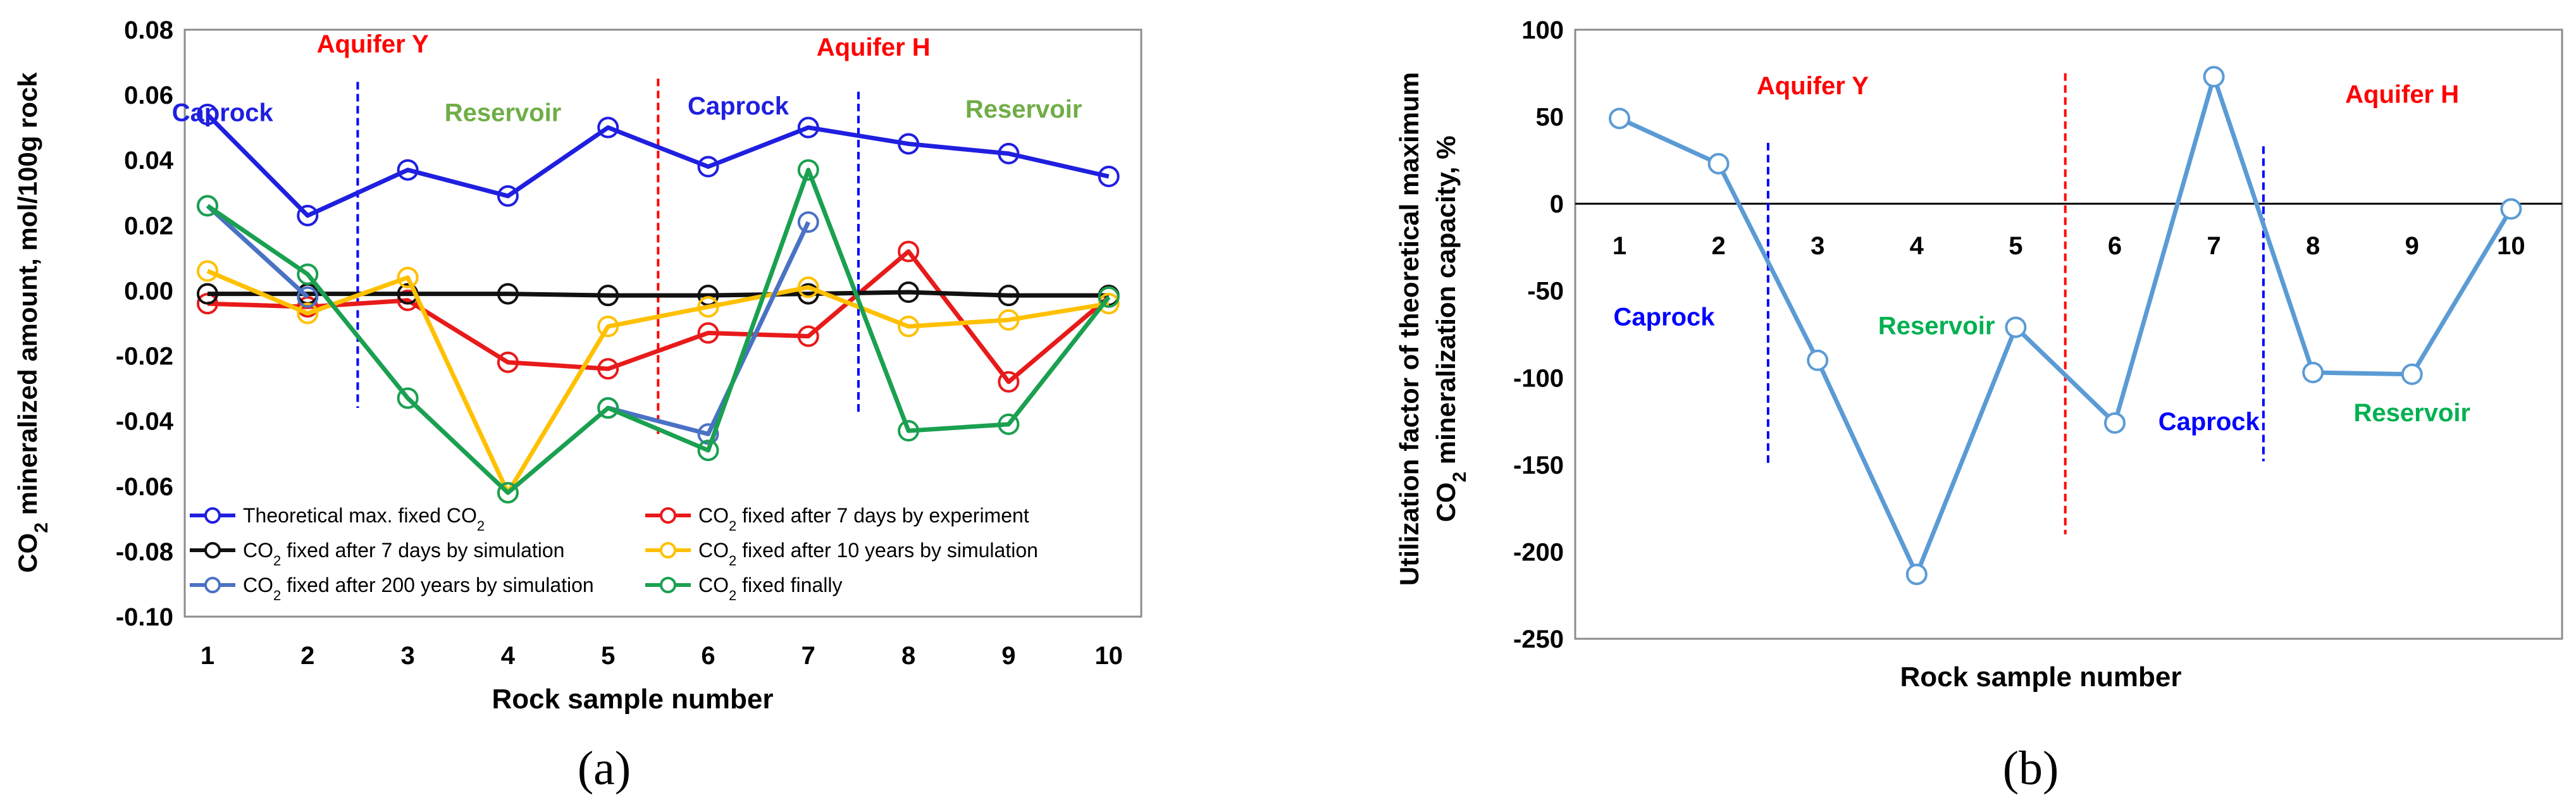 The height and width of the screenshot is (807, 2576). I want to click on panel-b-y-tick-label: 100, so click(1543, 30).